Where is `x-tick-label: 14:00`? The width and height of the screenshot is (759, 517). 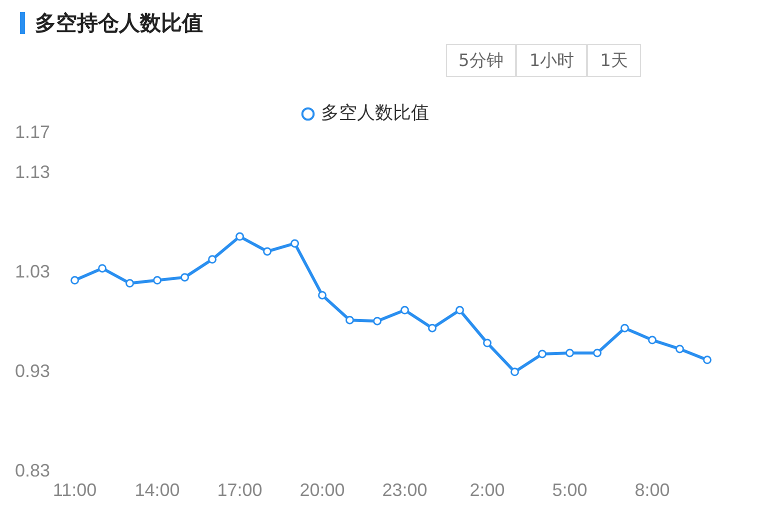 x-tick-label: 14:00 is located at coordinates (157, 490).